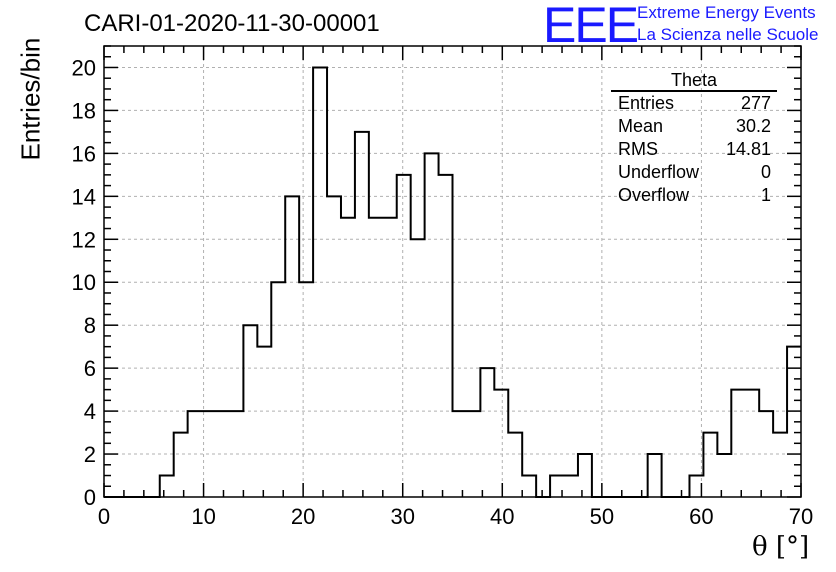 The width and height of the screenshot is (836, 572). Describe the element at coordinates (728, 34) in the screenshot. I see `logo-caption-line2: La Scienza nelle Scuole` at that location.